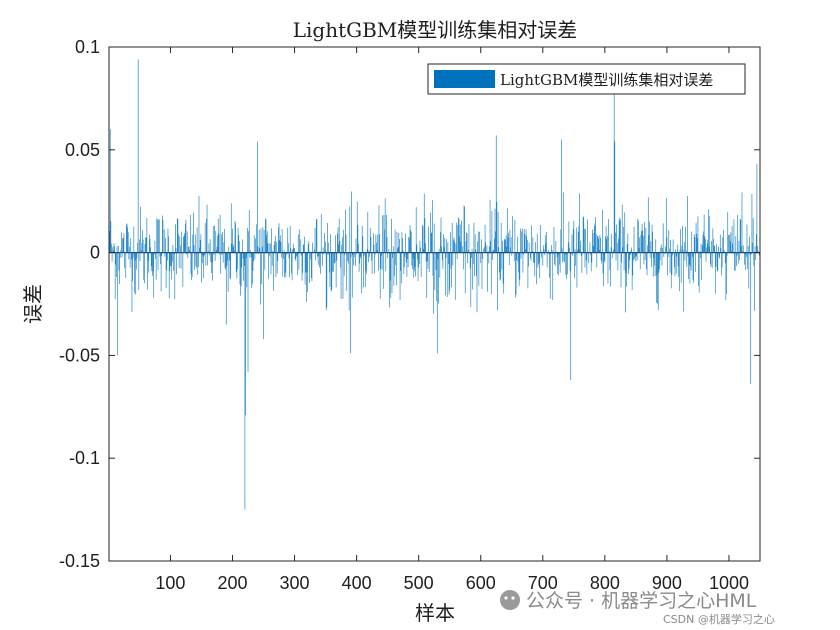  What do you see at coordinates (667, 583) in the screenshot?
I see `x-tick-label: 900` at bounding box center [667, 583].